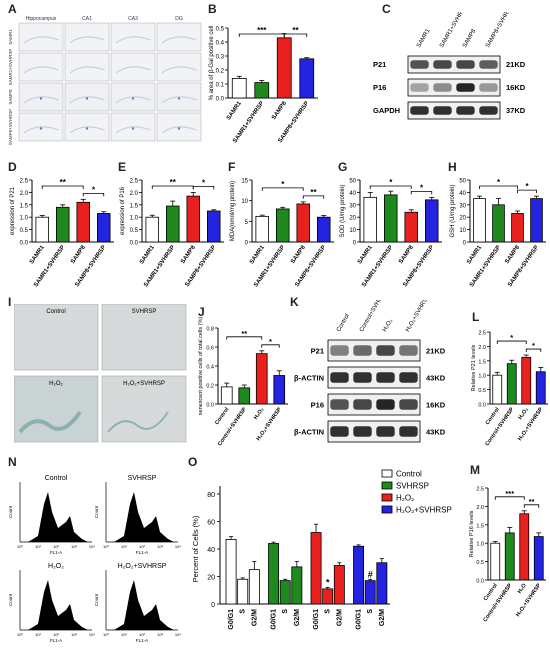  What do you see at coordinates (436, 405) in the screenshot?
I see `band-size: 16KD` at bounding box center [436, 405].